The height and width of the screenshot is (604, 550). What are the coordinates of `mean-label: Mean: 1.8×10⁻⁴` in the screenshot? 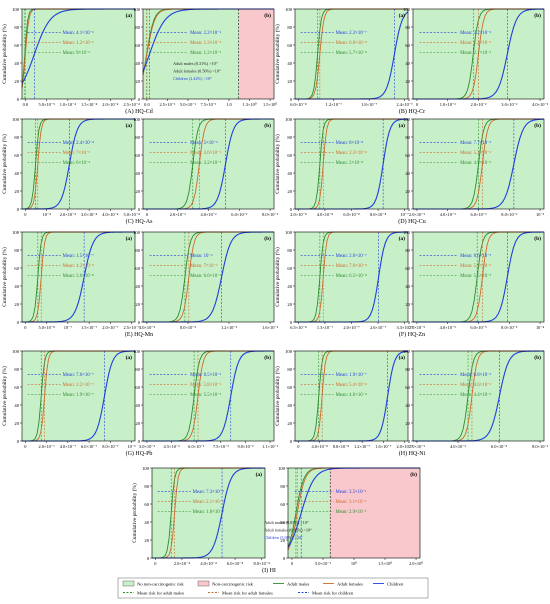 It's located at (208, 512).